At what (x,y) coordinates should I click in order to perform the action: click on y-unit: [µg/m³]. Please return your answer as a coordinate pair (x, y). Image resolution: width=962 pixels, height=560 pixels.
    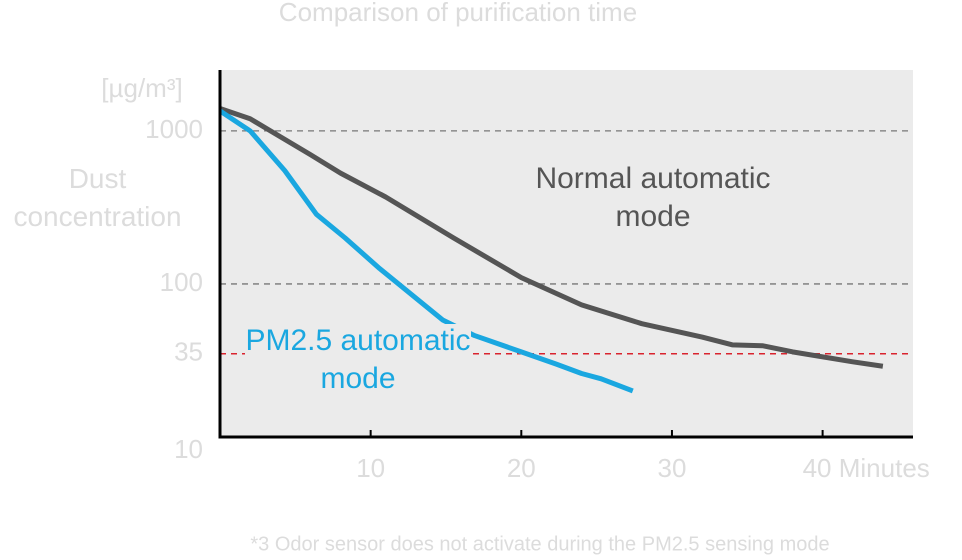
    Looking at the image, I should click on (141, 88).